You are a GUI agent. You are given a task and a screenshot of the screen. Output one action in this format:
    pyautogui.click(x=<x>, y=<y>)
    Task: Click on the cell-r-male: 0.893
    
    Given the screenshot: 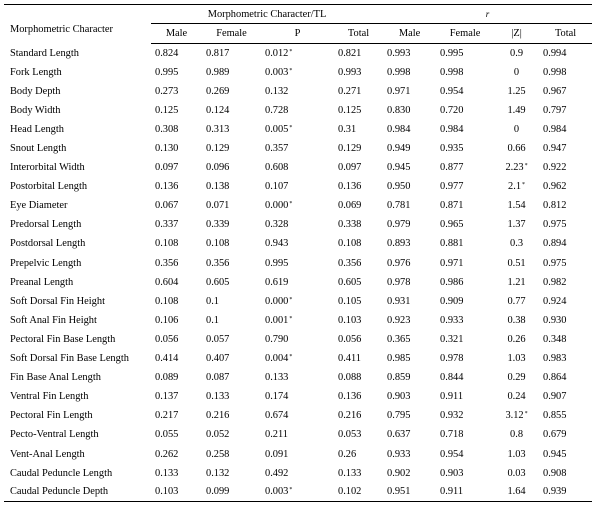 What is the action you would take?
    pyautogui.click(x=409, y=243)
    